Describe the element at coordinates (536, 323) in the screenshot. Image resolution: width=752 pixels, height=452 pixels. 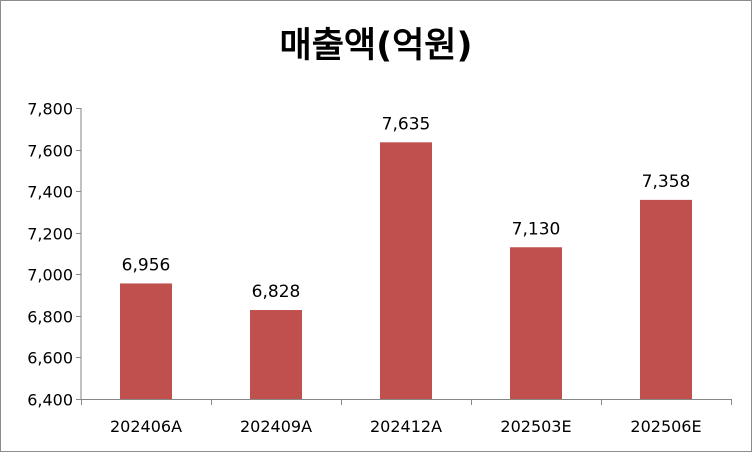
I see `bar-202503E` at that location.